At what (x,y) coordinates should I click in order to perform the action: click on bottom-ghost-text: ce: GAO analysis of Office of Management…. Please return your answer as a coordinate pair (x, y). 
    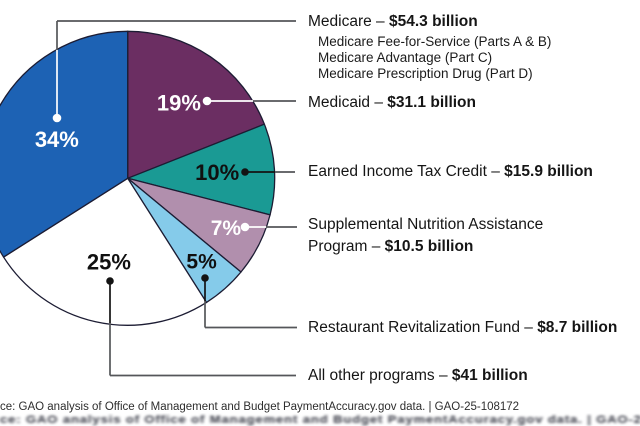
    Looking at the image, I should click on (320, 419).